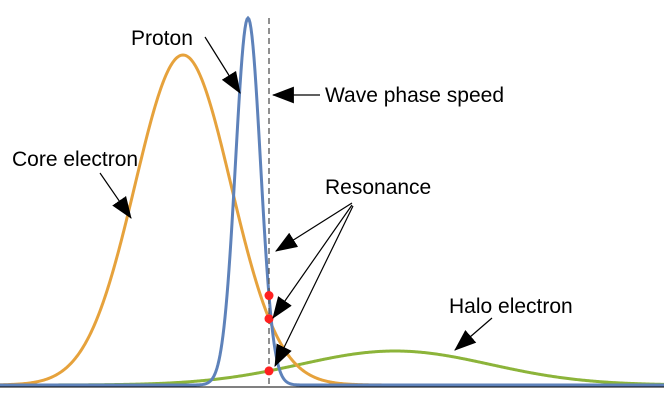  Describe the element at coordinates (269, 296) in the screenshot. I see `resonance-point-proton` at that location.